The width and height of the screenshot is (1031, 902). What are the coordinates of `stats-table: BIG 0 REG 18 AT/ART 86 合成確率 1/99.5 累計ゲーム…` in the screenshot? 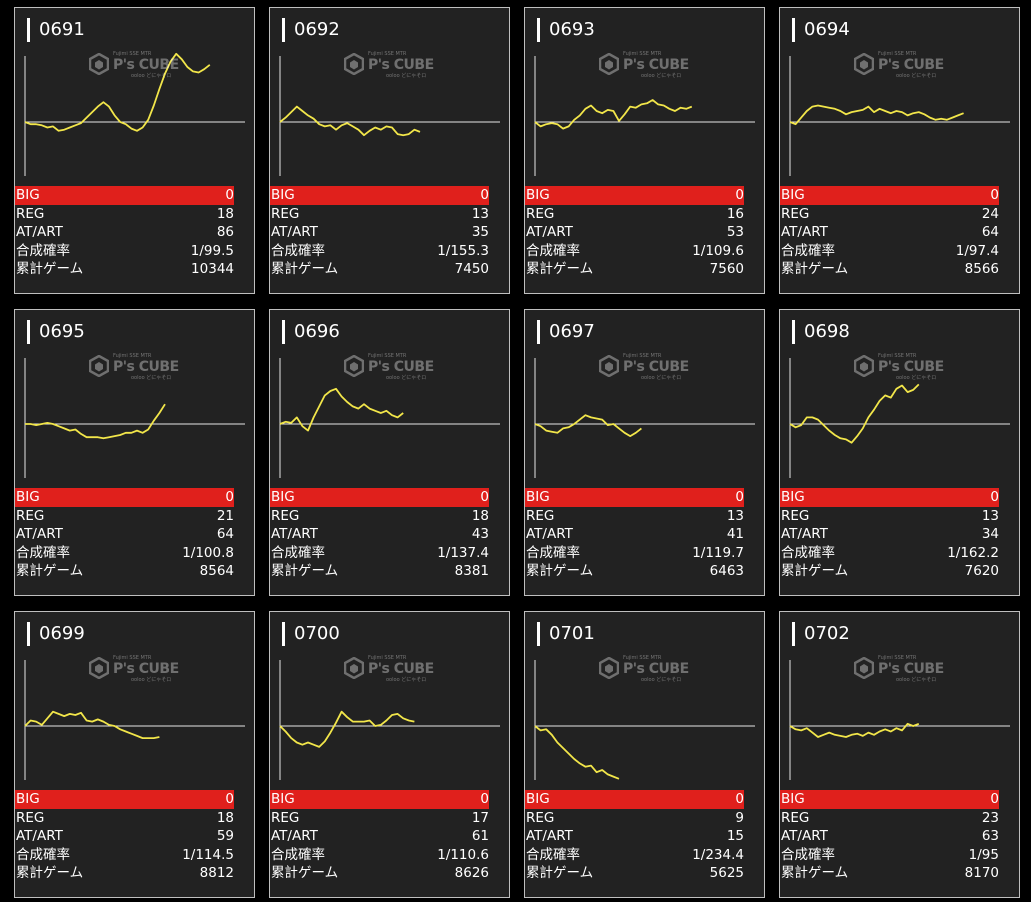 It's located at (124, 232).